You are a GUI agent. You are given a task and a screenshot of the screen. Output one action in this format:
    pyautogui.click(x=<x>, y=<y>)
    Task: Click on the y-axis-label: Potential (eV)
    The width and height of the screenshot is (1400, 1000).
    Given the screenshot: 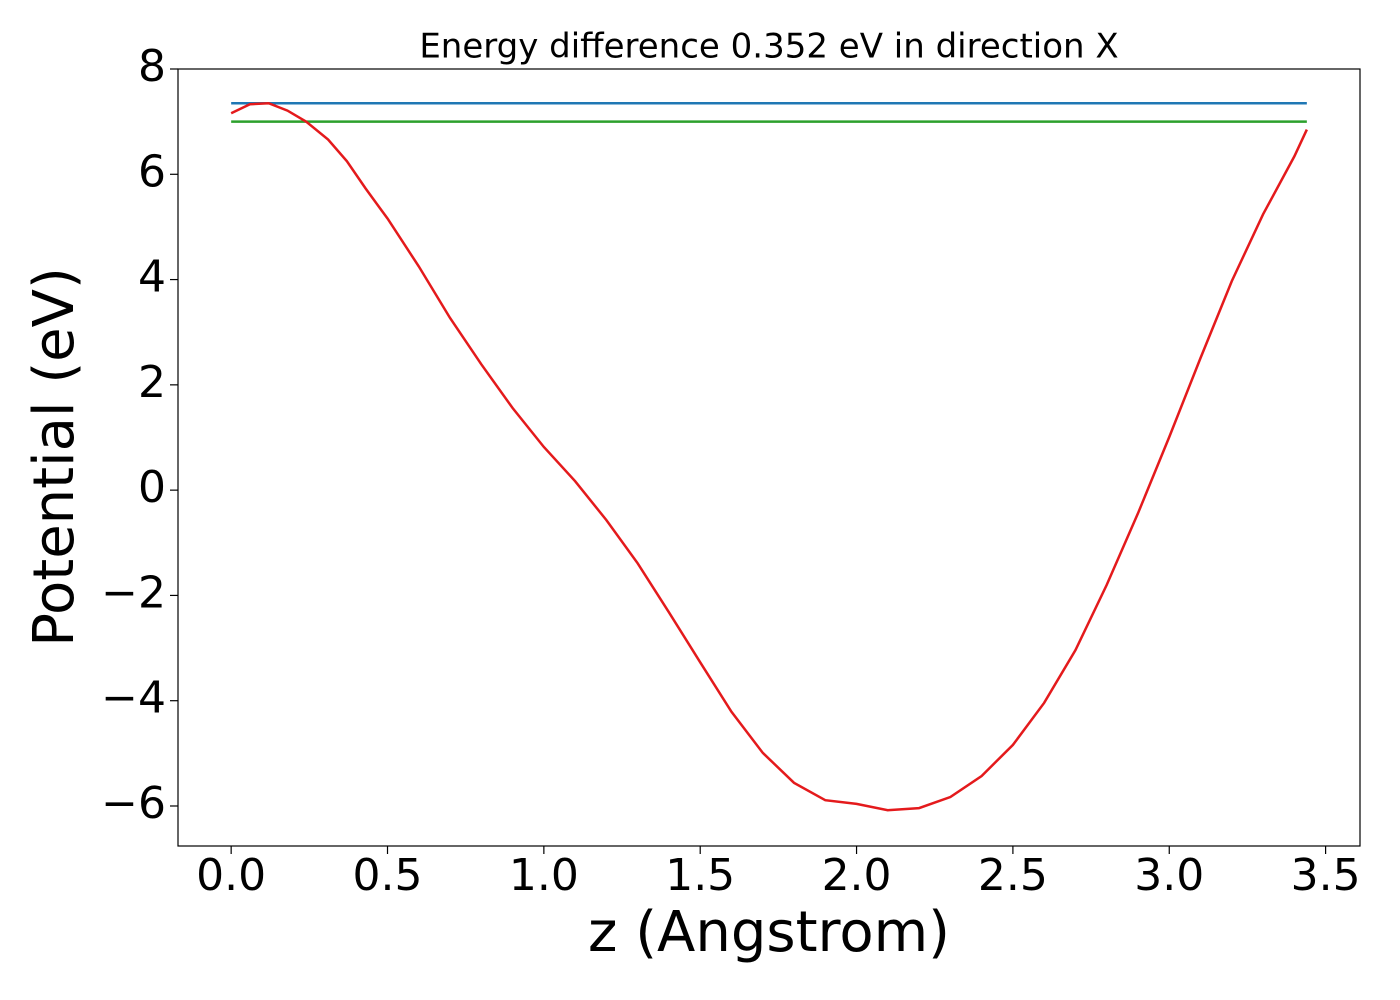 What is the action you would take?
    pyautogui.click(x=54, y=457)
    